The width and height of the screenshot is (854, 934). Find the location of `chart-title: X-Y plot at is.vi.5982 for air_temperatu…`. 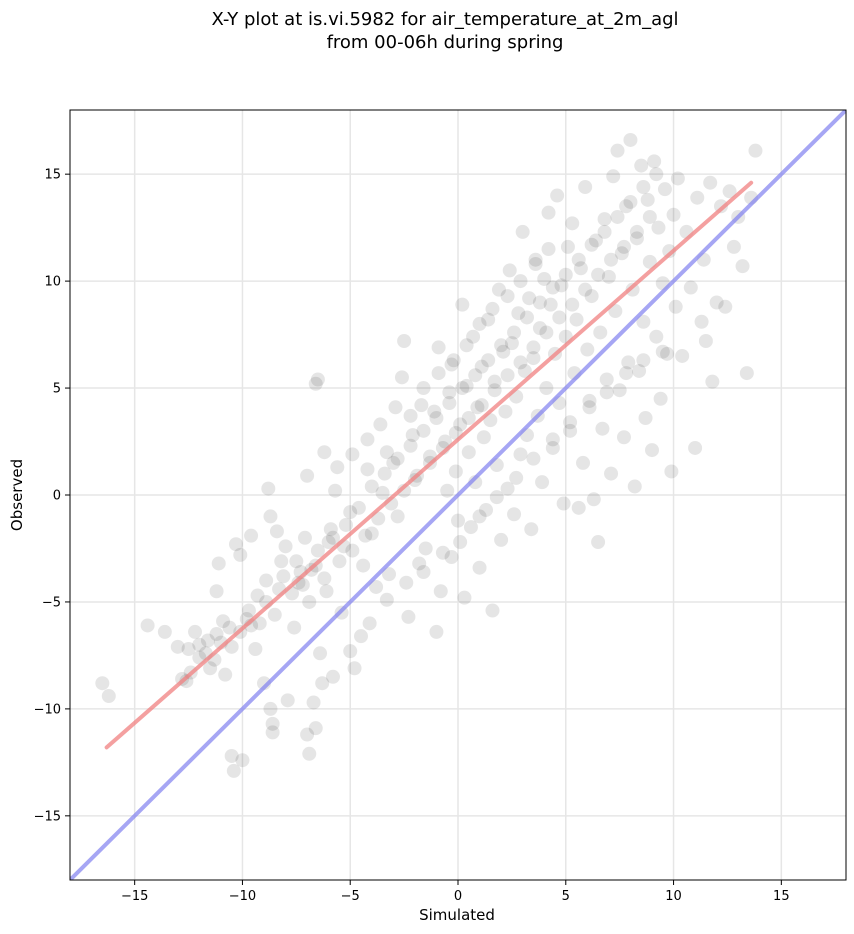

chart-title: X-Y plot at is.vi.5982 for air_temperatu… is located at coordinates (444, 19).